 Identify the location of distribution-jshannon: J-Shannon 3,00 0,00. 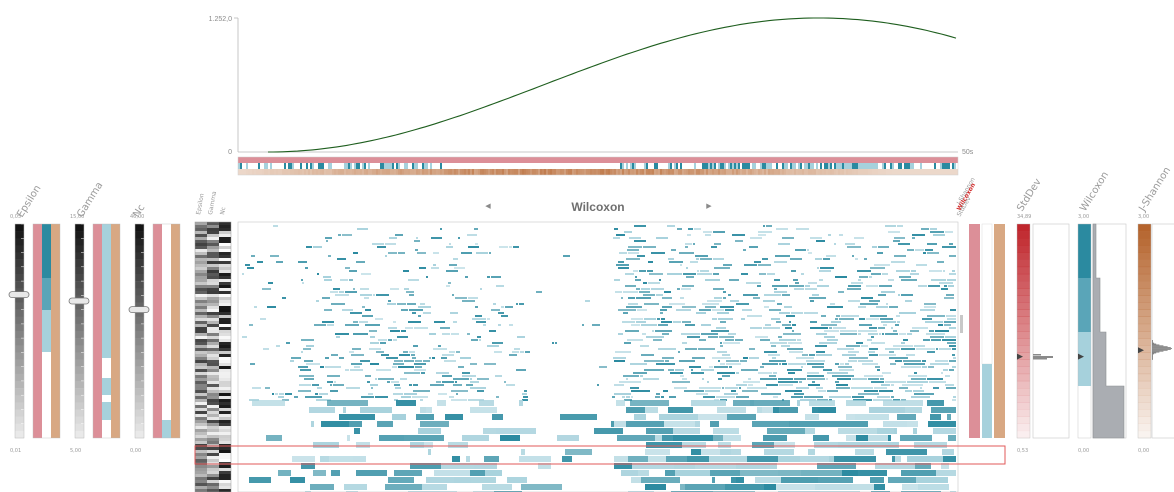
(1155, 309).